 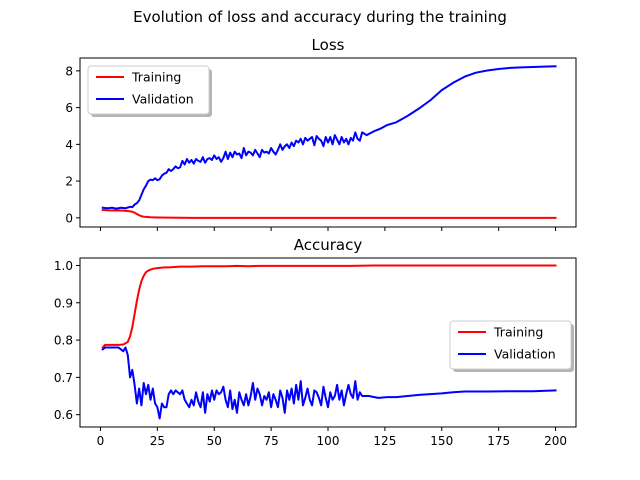 What do you see at coordinates (69, 218) in the screenshot?
I see `loss-ytick-label: 0` at bounding box center [69, 218].